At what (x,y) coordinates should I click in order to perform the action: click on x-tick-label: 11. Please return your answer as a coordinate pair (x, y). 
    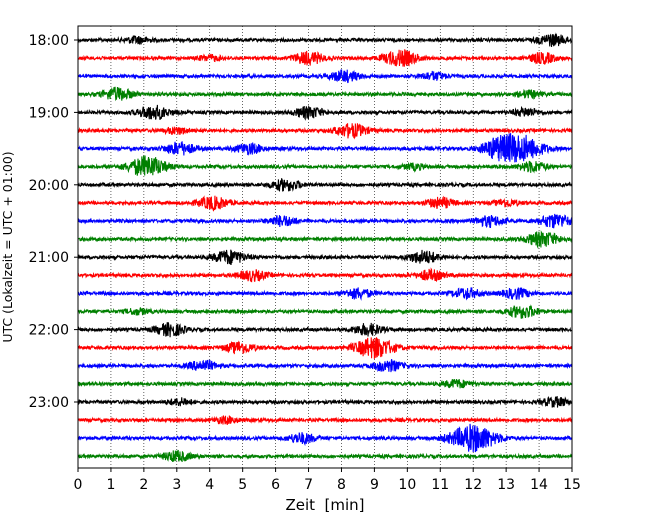
    Looking at the image, I should click on (440, 485).